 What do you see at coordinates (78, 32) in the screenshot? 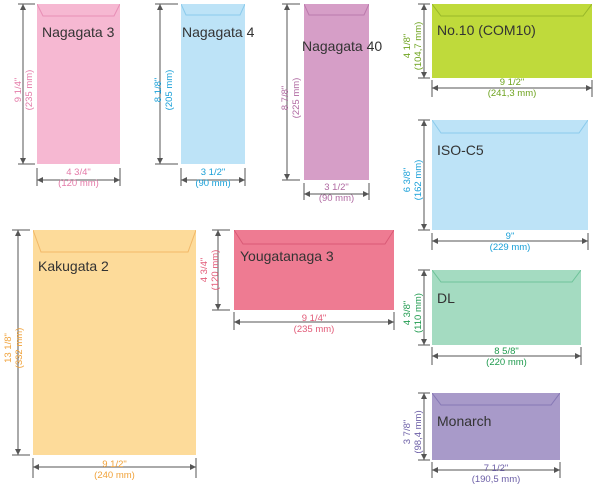
I see `envelope-name: Nagagata 3` at bounding box center [78, 32].